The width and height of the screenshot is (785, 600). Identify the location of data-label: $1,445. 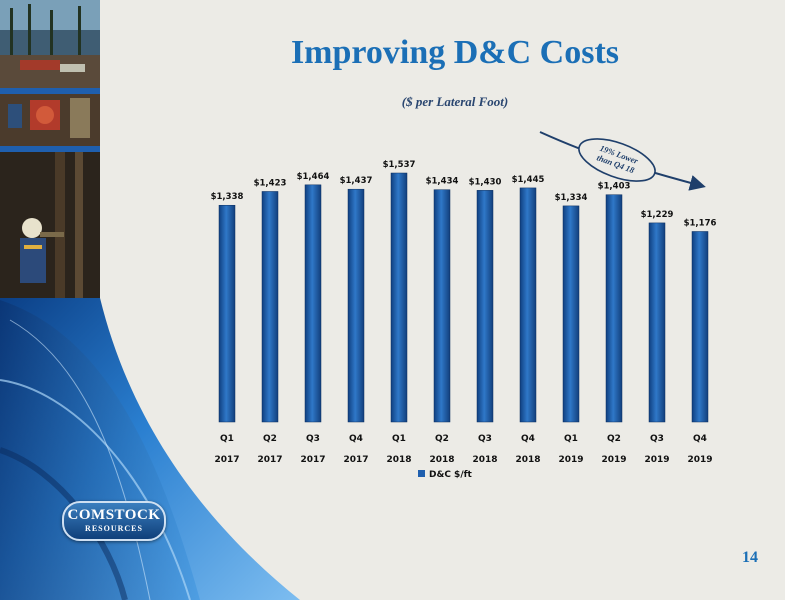
(528, 180).